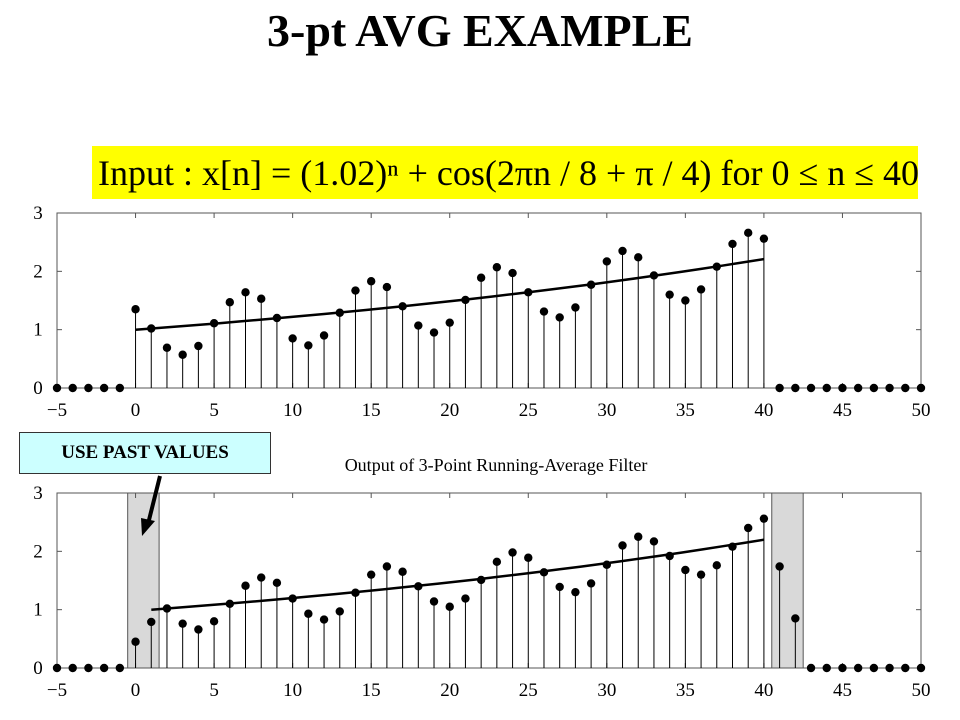  I want to click on x-tick-label: 0, so click(136, 690).